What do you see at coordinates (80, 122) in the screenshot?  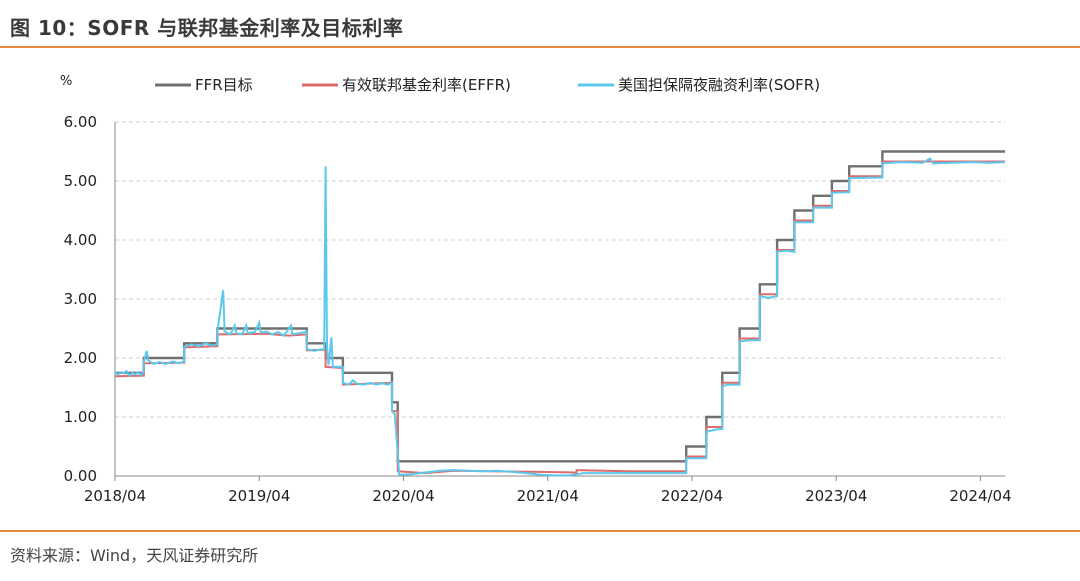 I see `y-tick-label: 6.00` at bounding box center [80, 122].